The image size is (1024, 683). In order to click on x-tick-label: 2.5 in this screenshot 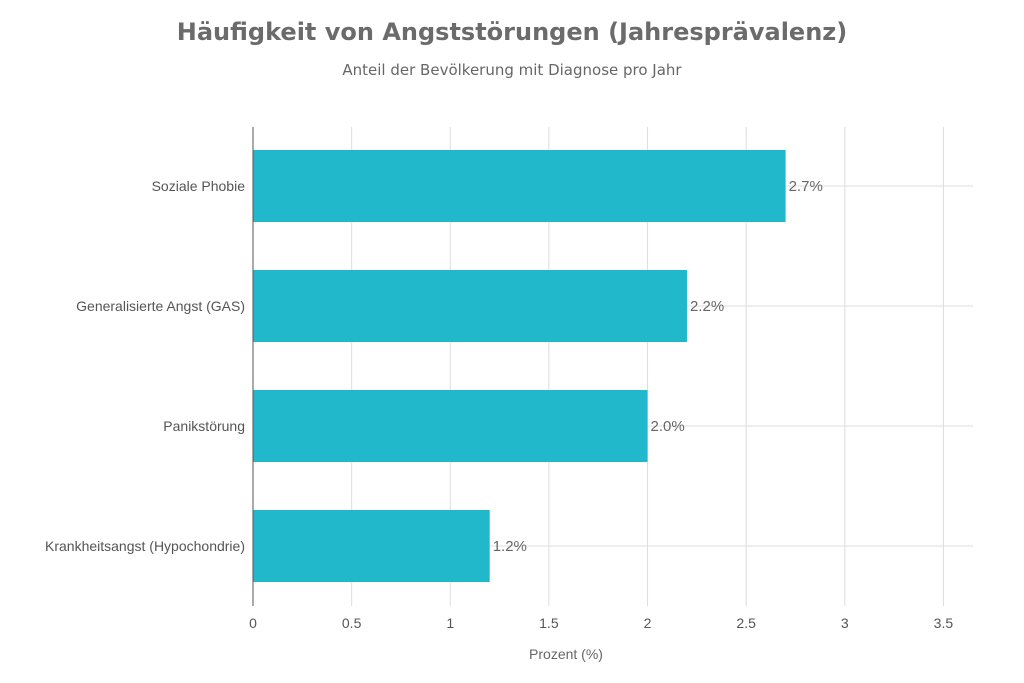, I will do `click(746, 623)`.